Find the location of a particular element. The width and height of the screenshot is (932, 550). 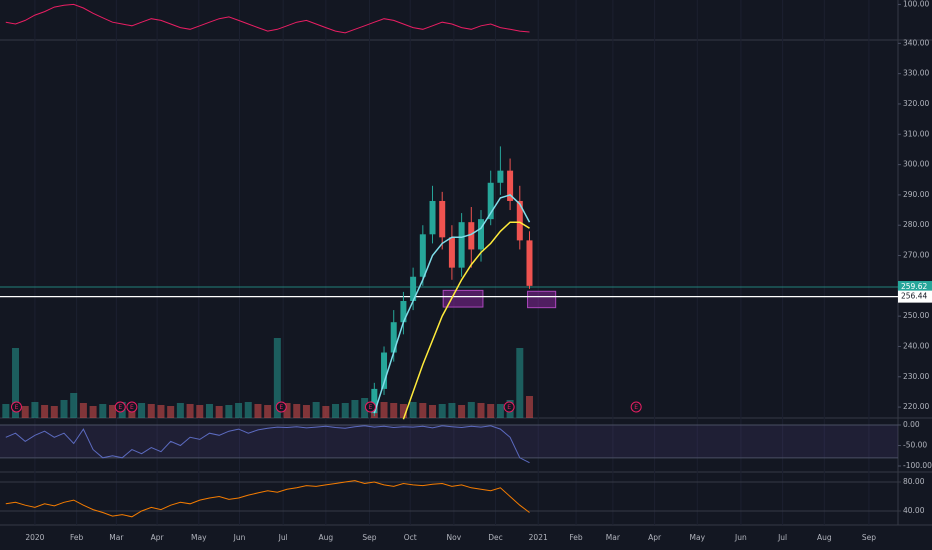

indicator-band is located at coordinates (449, 441).